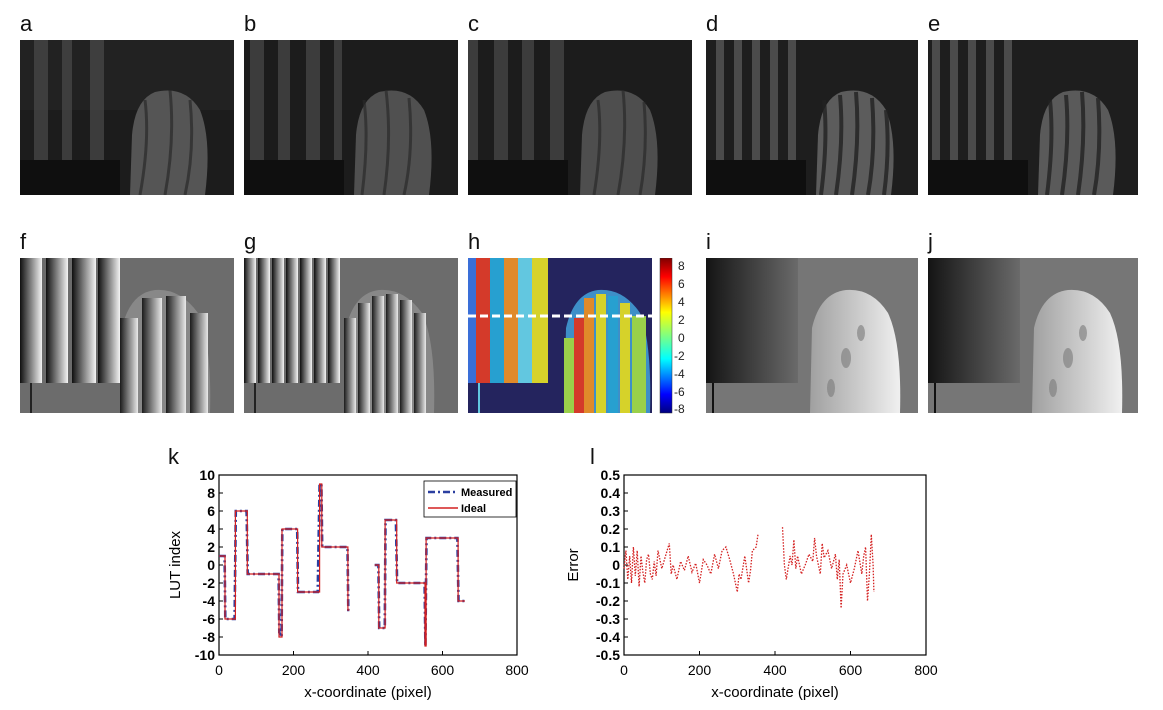  Describe the element at coordinates (209, 619) in the screenshot. I see `y-tick-label: -6` at that location.